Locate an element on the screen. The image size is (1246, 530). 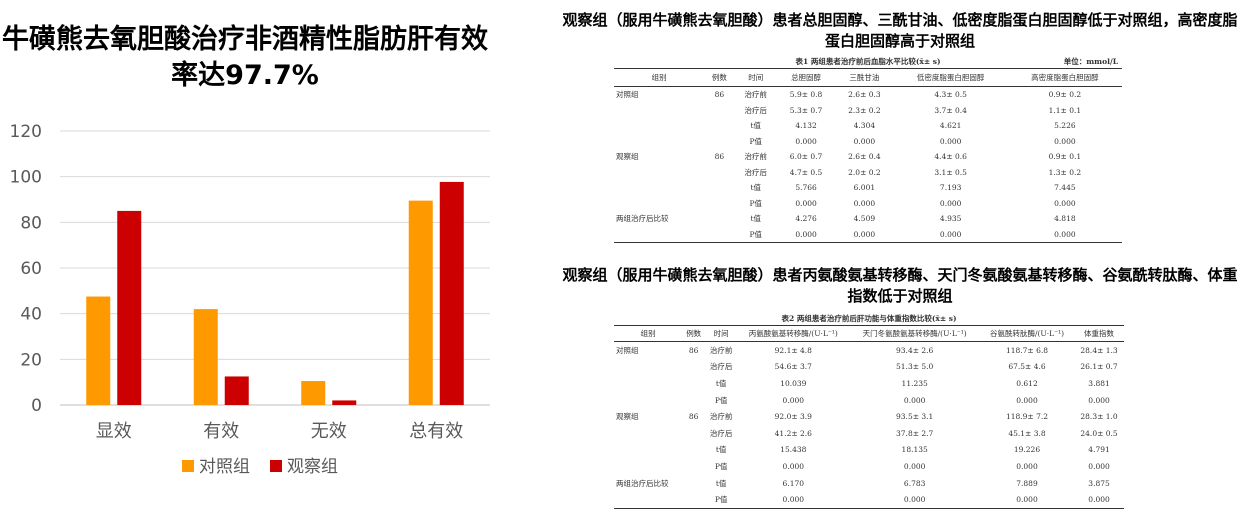
table-cell: 4.935 is located at coordinates (950, 219).